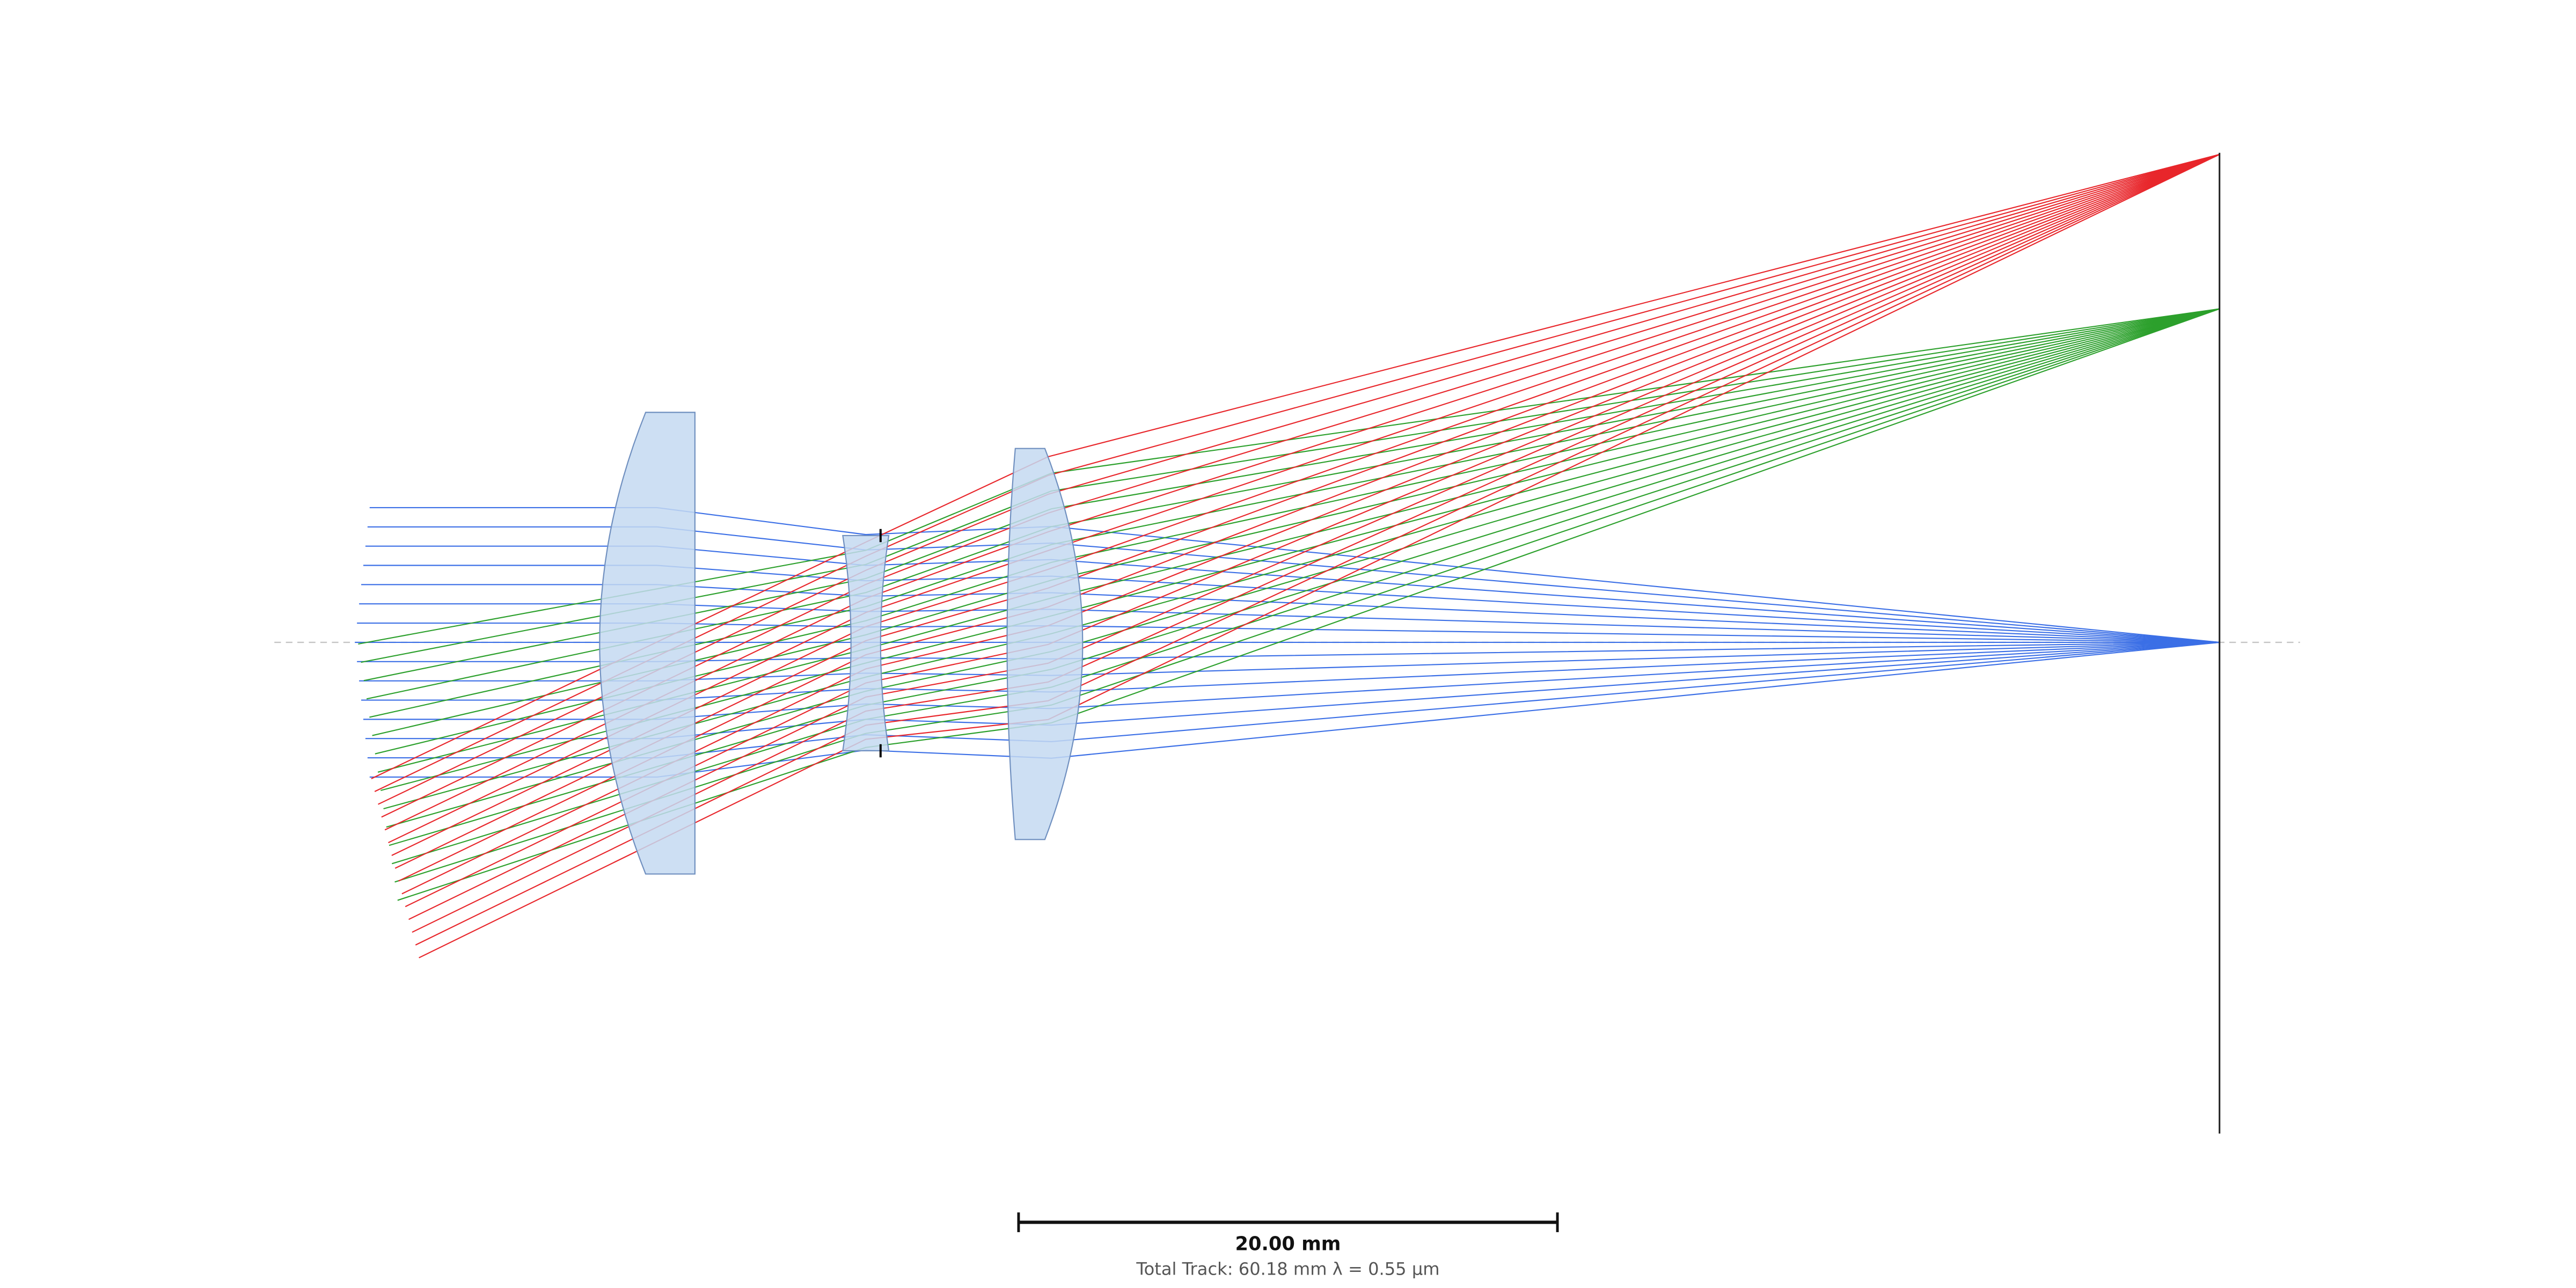 This screenshot has height=1288, width=2576. Describe the element at coordinates (1288, 1244) in the screenshot. I see `scale-bar-label: 20.00 mm` at that location.